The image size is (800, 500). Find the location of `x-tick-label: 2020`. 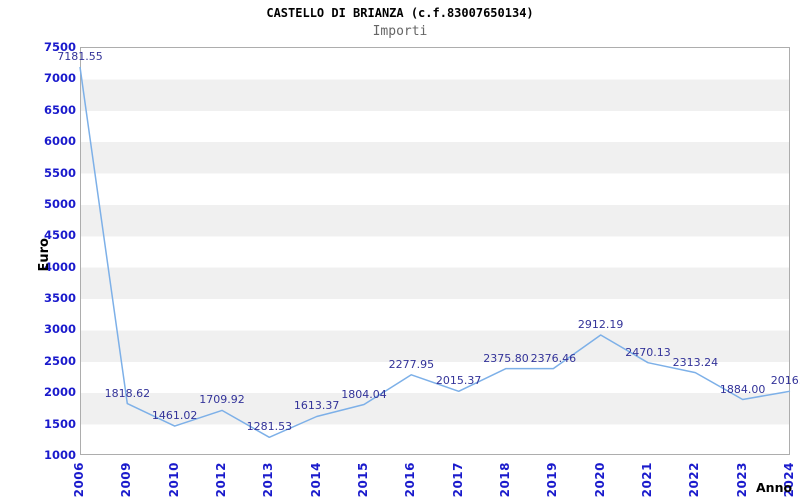

x-tick-label: 2020 is located at coordinates (599, 480).